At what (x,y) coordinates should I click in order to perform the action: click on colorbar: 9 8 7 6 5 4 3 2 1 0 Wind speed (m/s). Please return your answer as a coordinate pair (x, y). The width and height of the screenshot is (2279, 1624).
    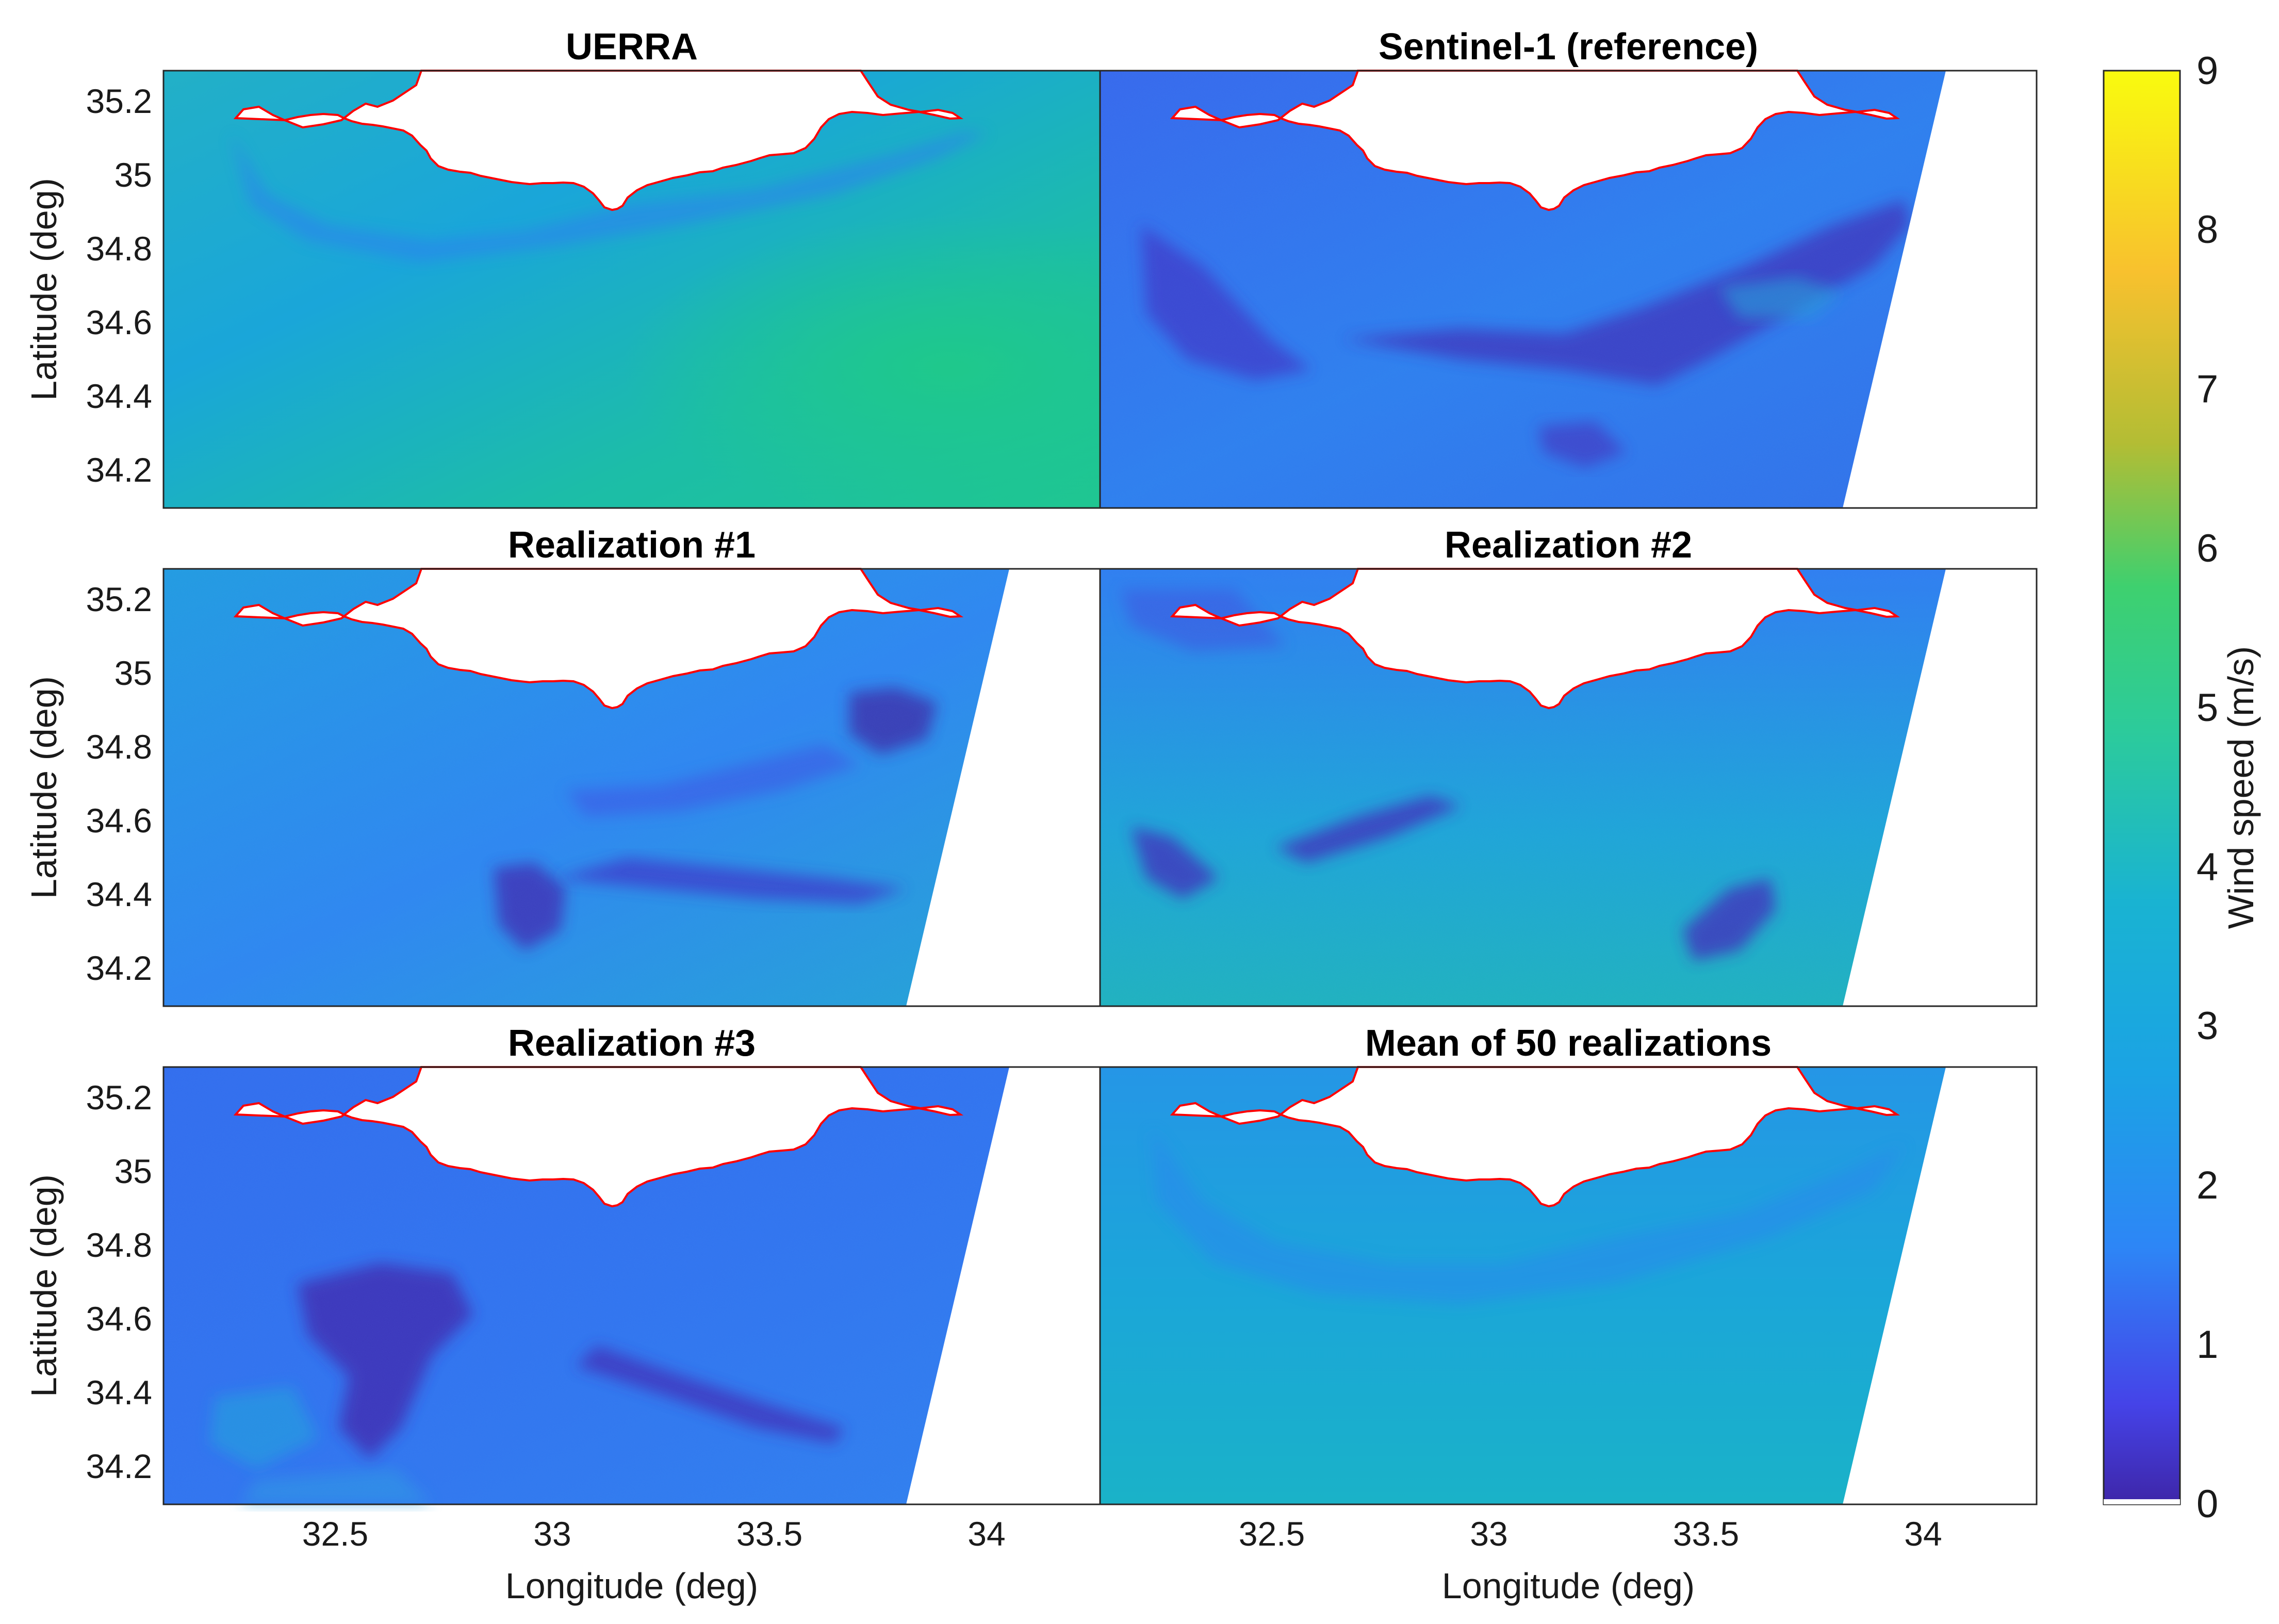
    Looking at the image, I should click on (2182, 787).